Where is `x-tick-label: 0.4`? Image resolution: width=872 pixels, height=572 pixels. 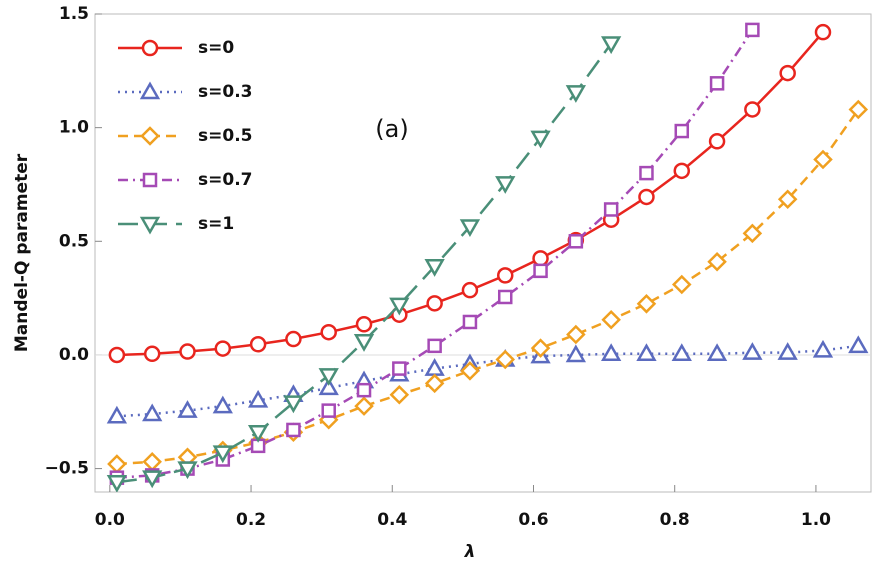
x-tick-label: 0.4 is located at coordinates (392, 520).